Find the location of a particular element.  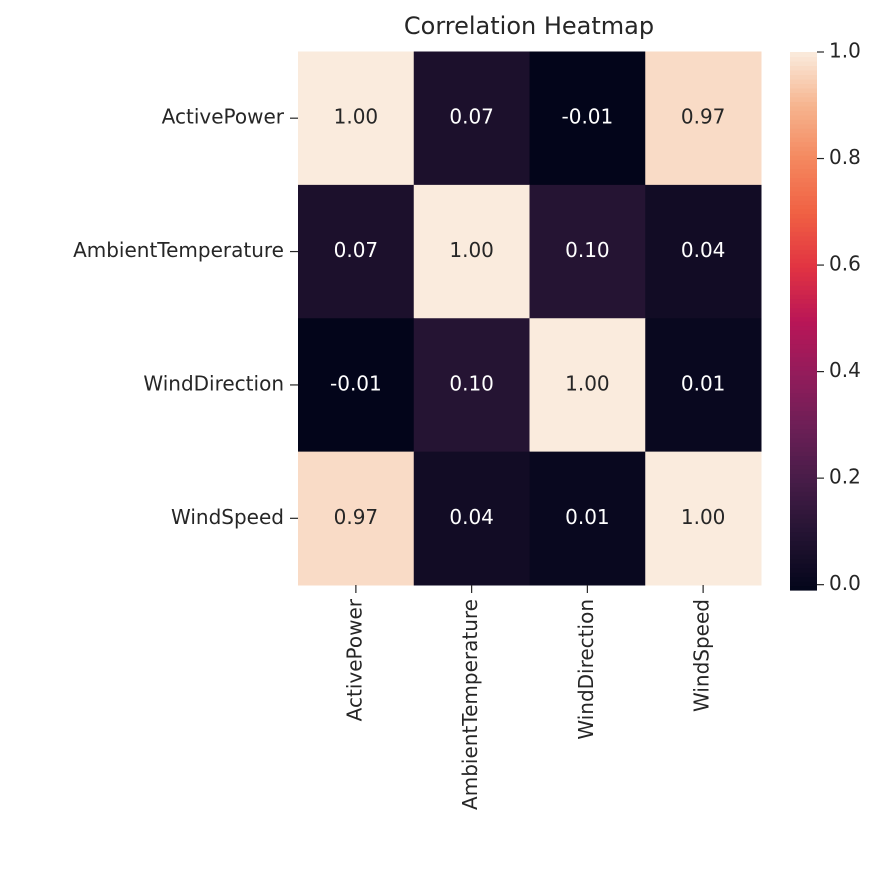

colorbar-tick-label: 0.8 is located at coordinates (845, 157).